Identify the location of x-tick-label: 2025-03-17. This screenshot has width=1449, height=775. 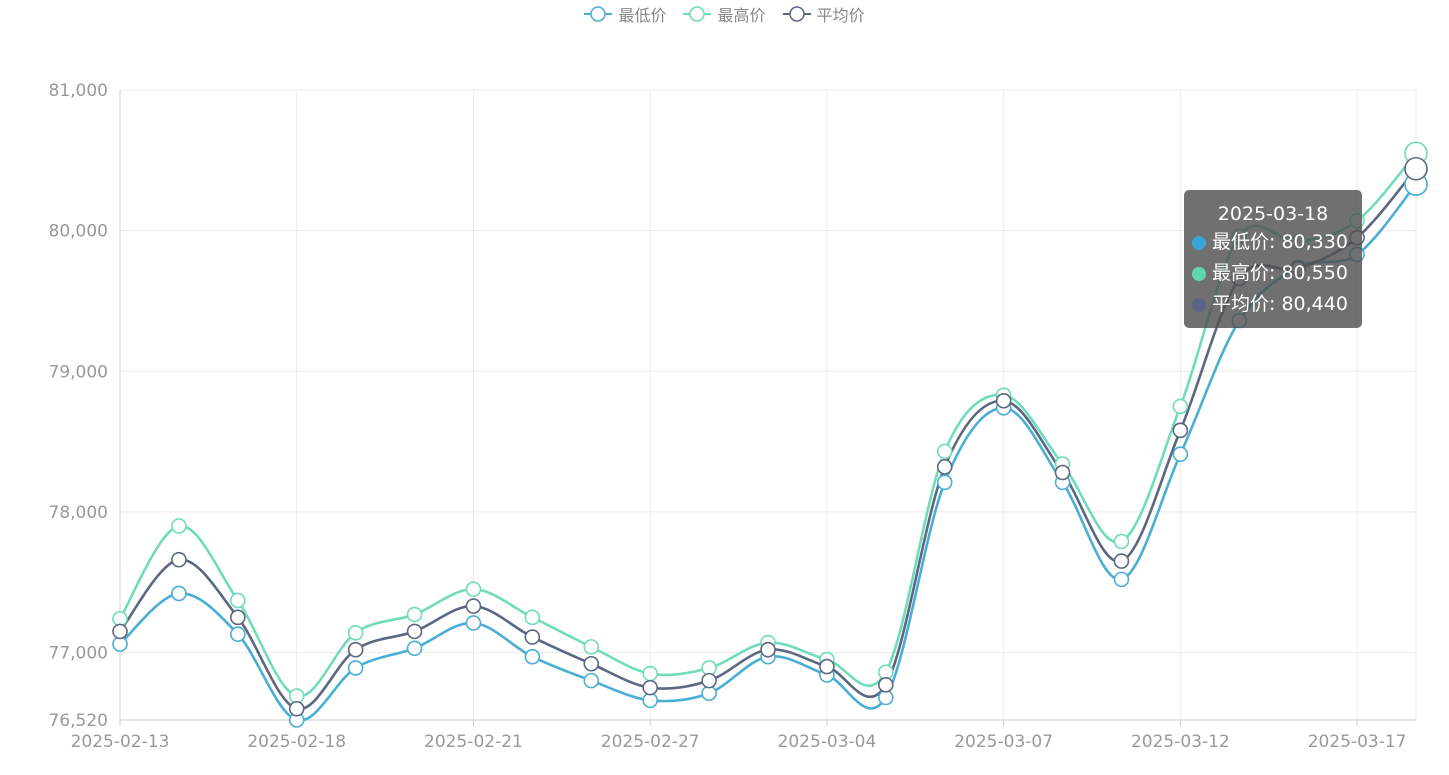
(1357, 742).